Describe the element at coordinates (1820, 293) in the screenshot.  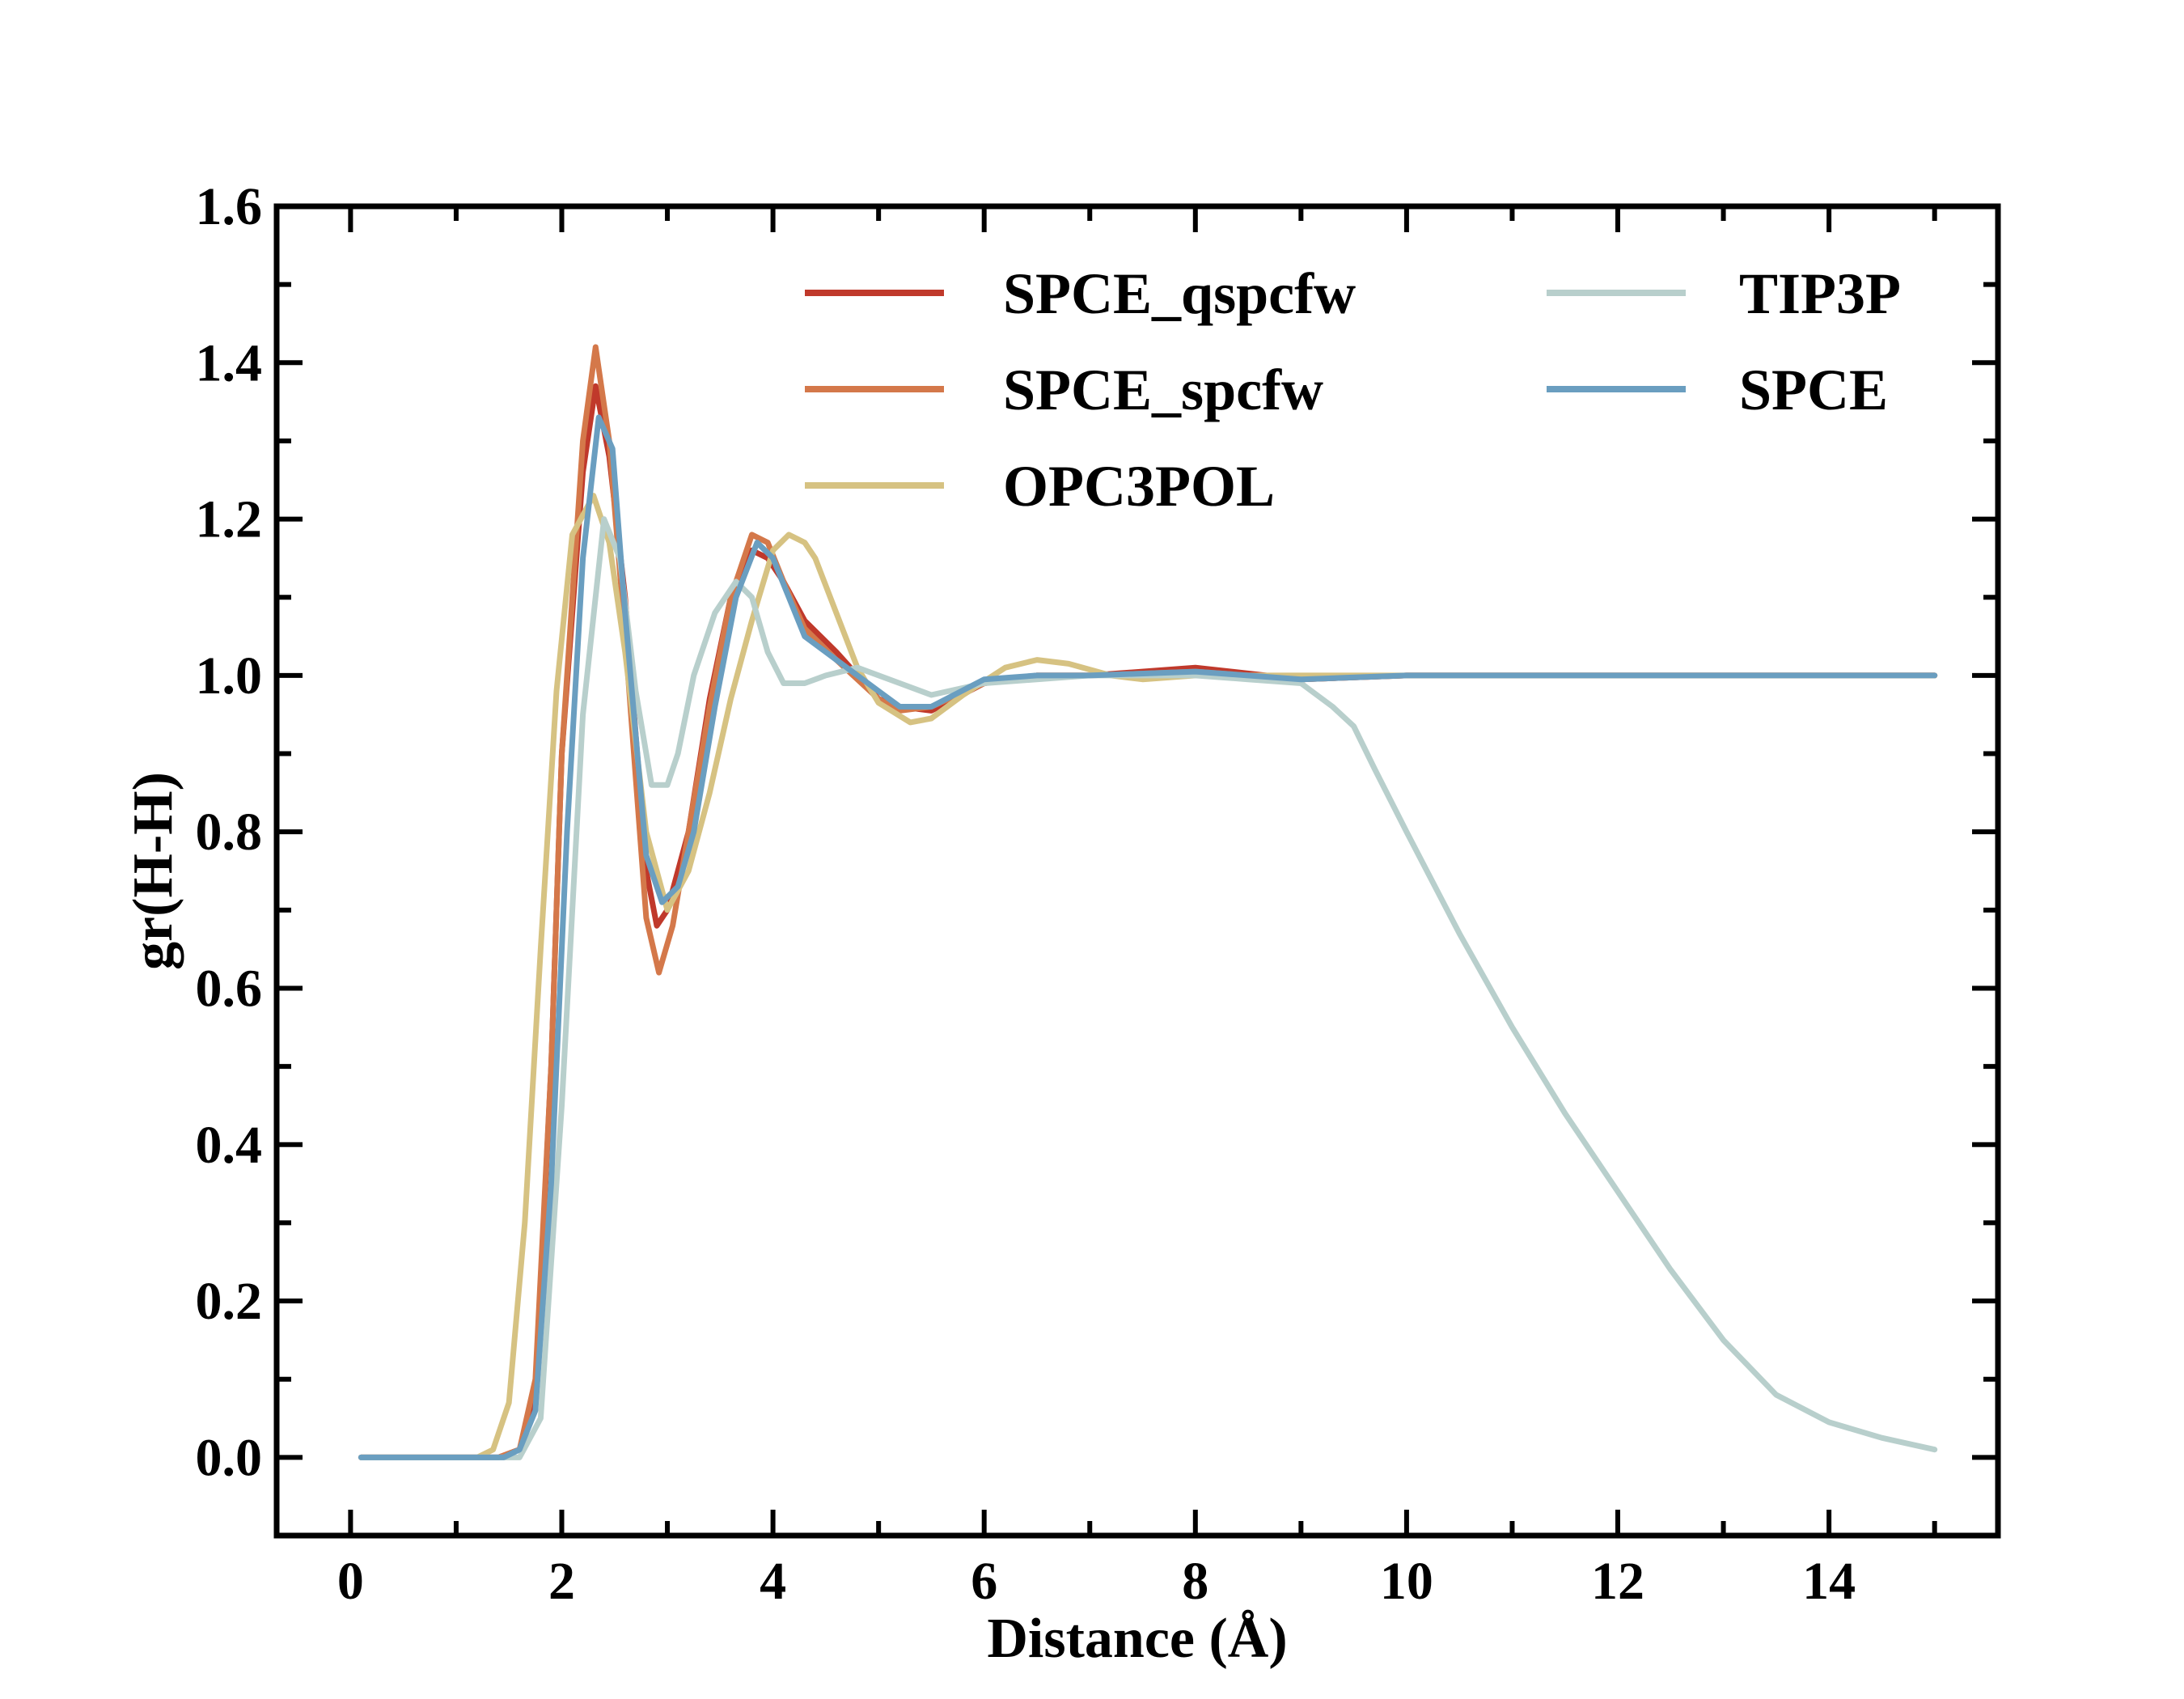
I see `legend-label: TIP3P` at that location.